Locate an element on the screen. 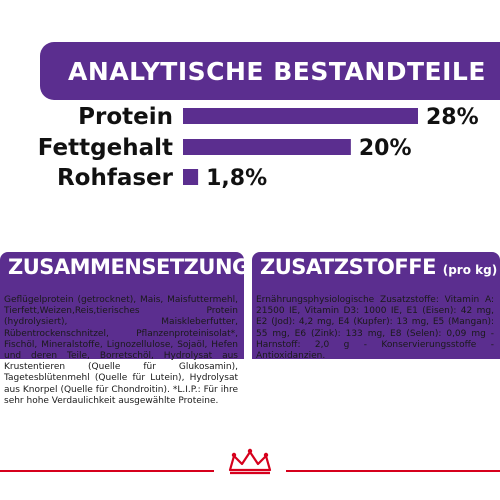  bar-rohfaser is located at coordinates (191, 177).